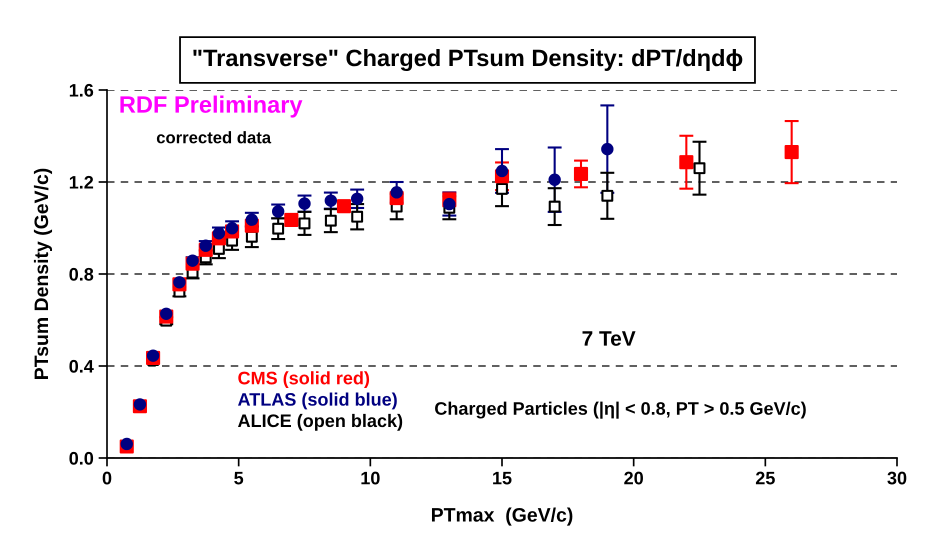 The image size is (935, 558). I want to click on annotation: 7 TeV, so click(609, 338).